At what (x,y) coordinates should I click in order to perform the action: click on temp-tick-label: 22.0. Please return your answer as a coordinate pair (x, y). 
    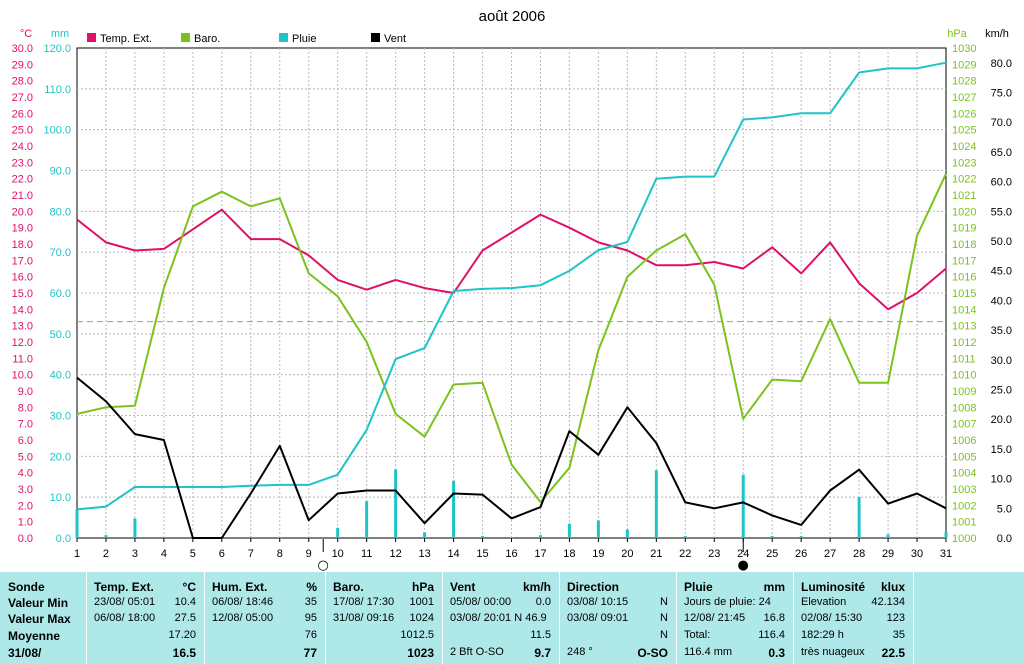
    Looking at the image, I should click on (22, 180).